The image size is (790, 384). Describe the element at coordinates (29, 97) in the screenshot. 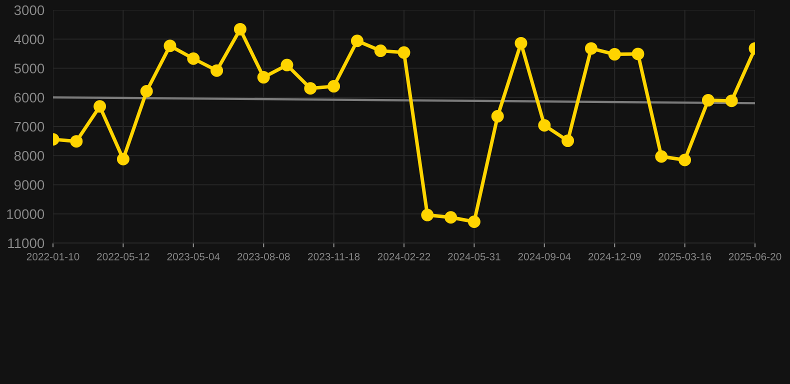

I see `y-tick-label: 6000` at that location.